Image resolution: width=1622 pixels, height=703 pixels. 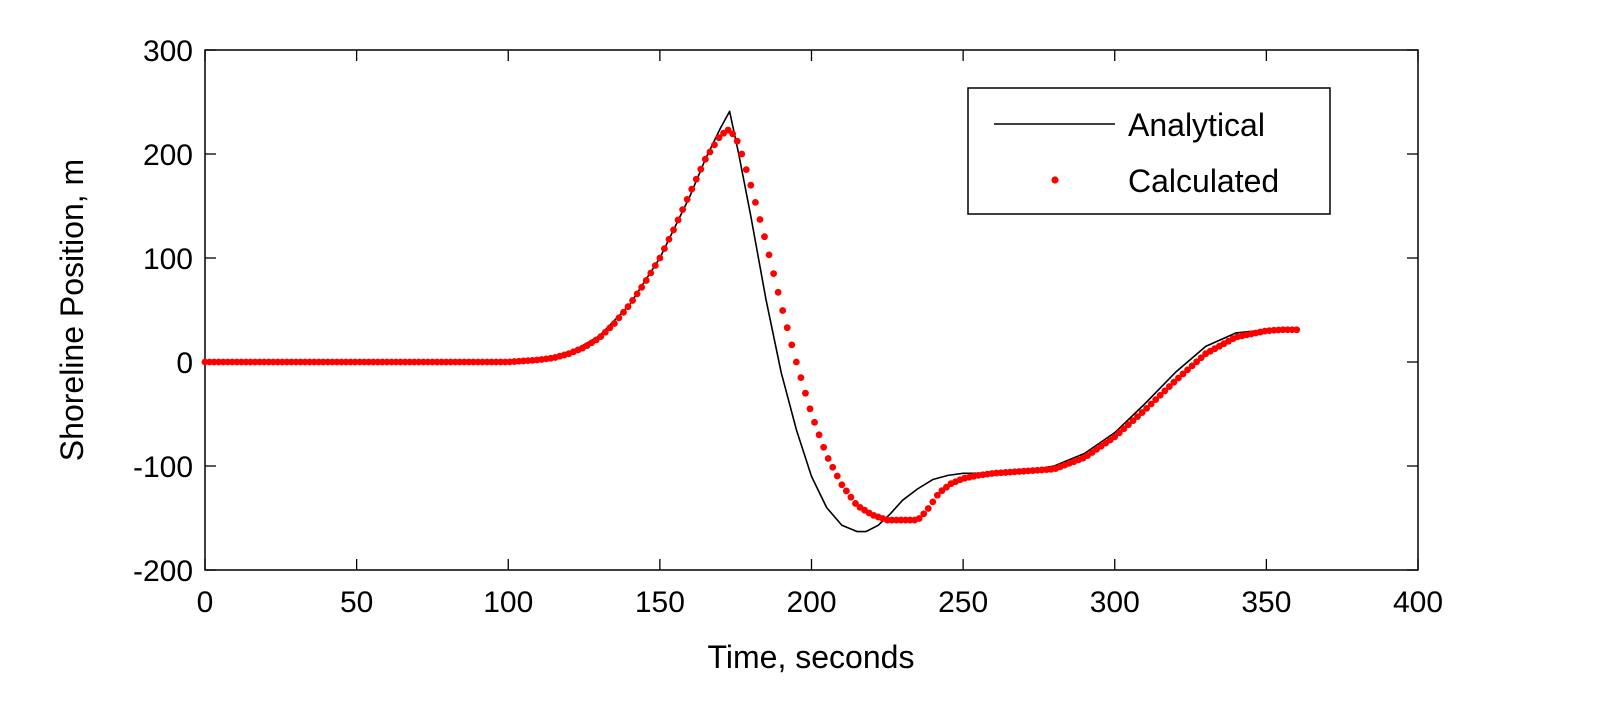 What do you see at coordinates (1055, 180) in the screenshot?
I see `legend-calculated-marker-swatch` at bounding box center [1055, 180].